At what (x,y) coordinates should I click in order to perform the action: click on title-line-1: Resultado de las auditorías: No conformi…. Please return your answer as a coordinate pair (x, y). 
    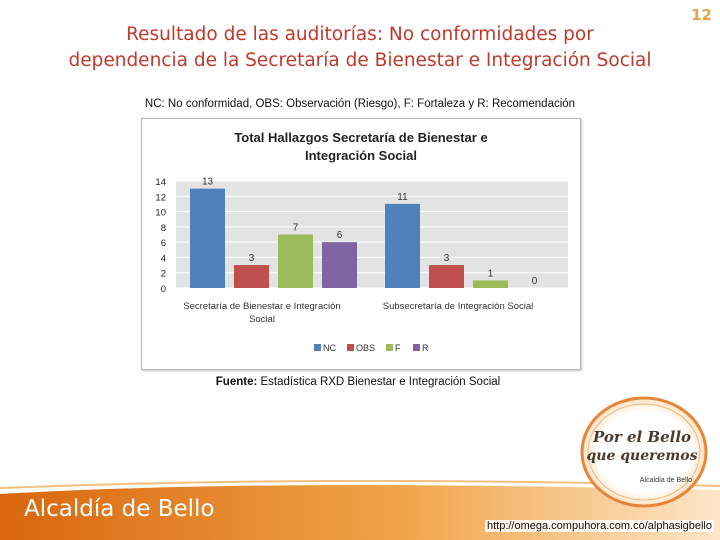
    Looking at the image, I should click on (360, 34).